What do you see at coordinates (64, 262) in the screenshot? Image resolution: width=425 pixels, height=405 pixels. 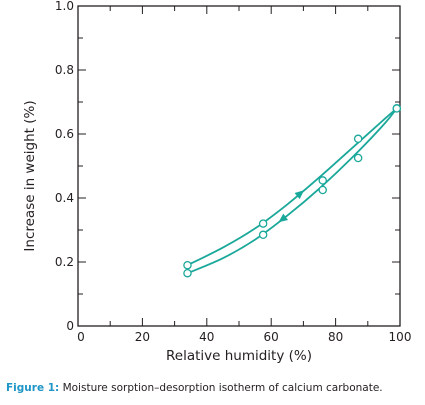 I see `y-tick-label: 0.2` at bounding box center [64, 262].